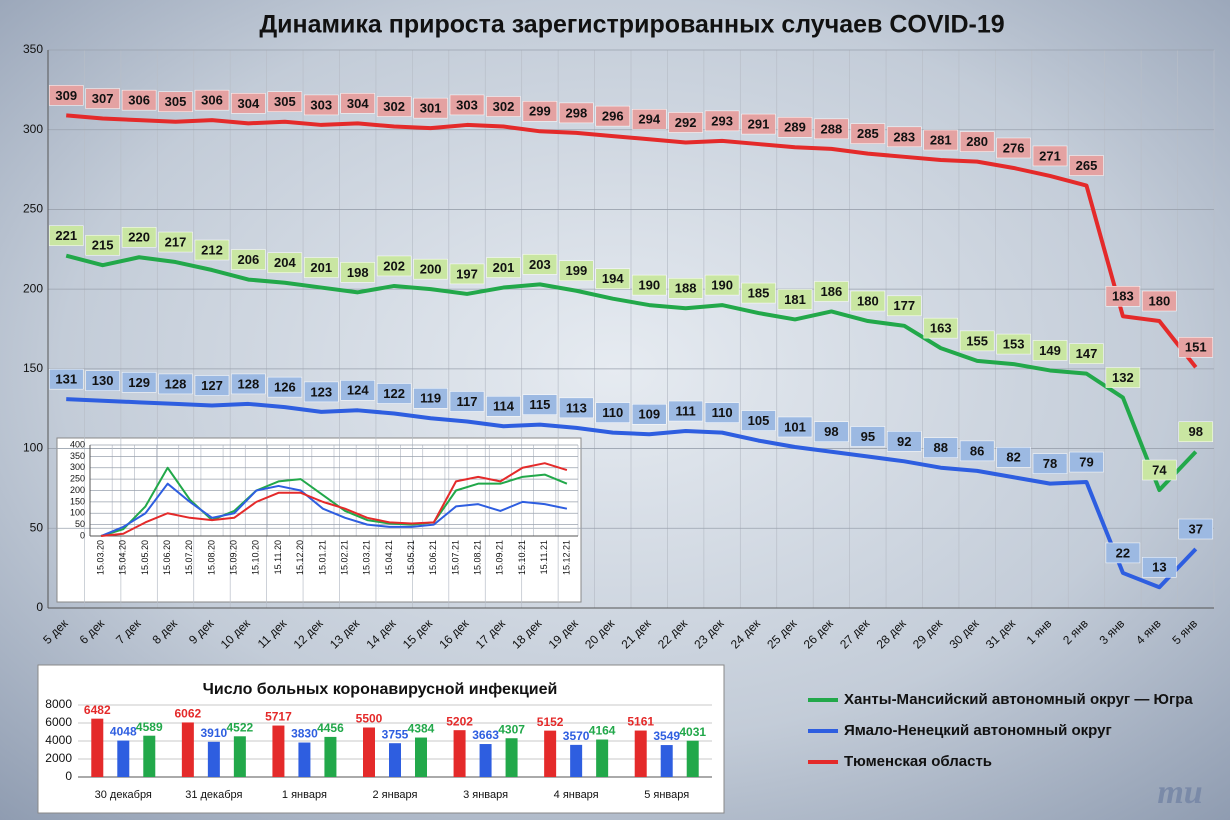 Image resolution: width=1230 pixels, height=820 pixels. I want to click on x-tick-label: 15.11.20, so click(278, 557).